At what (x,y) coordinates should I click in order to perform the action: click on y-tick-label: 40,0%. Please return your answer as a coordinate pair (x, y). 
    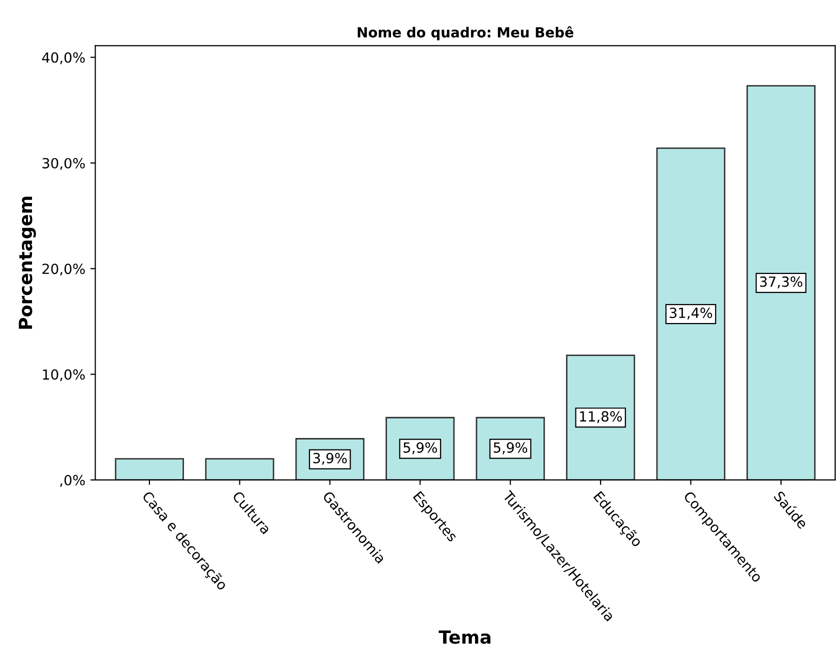
    Looking at the image, I should click on (63, 58).